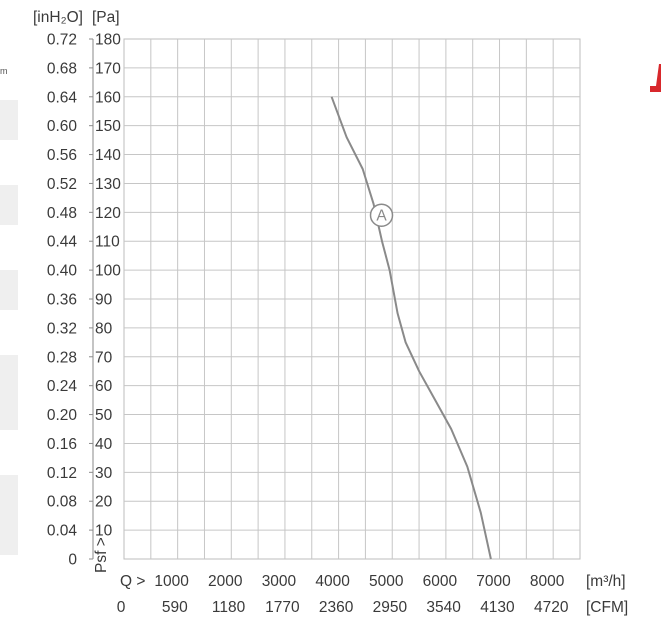 This screenshot has width=661, height=622. What do you see at coordinates (62, 531) in the screenshot?
I see `y-tick-label-inh2o: 0.04` at bounding box center [62, 531].